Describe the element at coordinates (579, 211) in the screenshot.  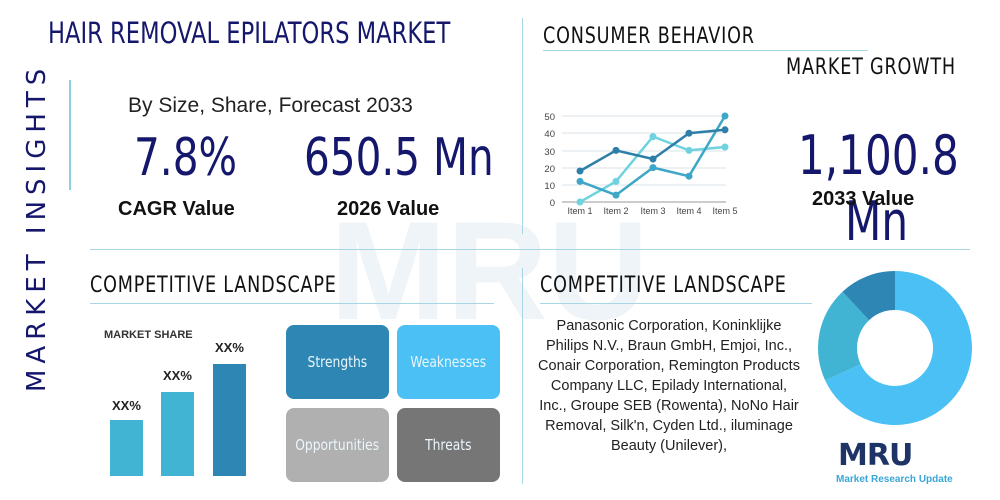
I see `svg-text: Item 1` at that location.